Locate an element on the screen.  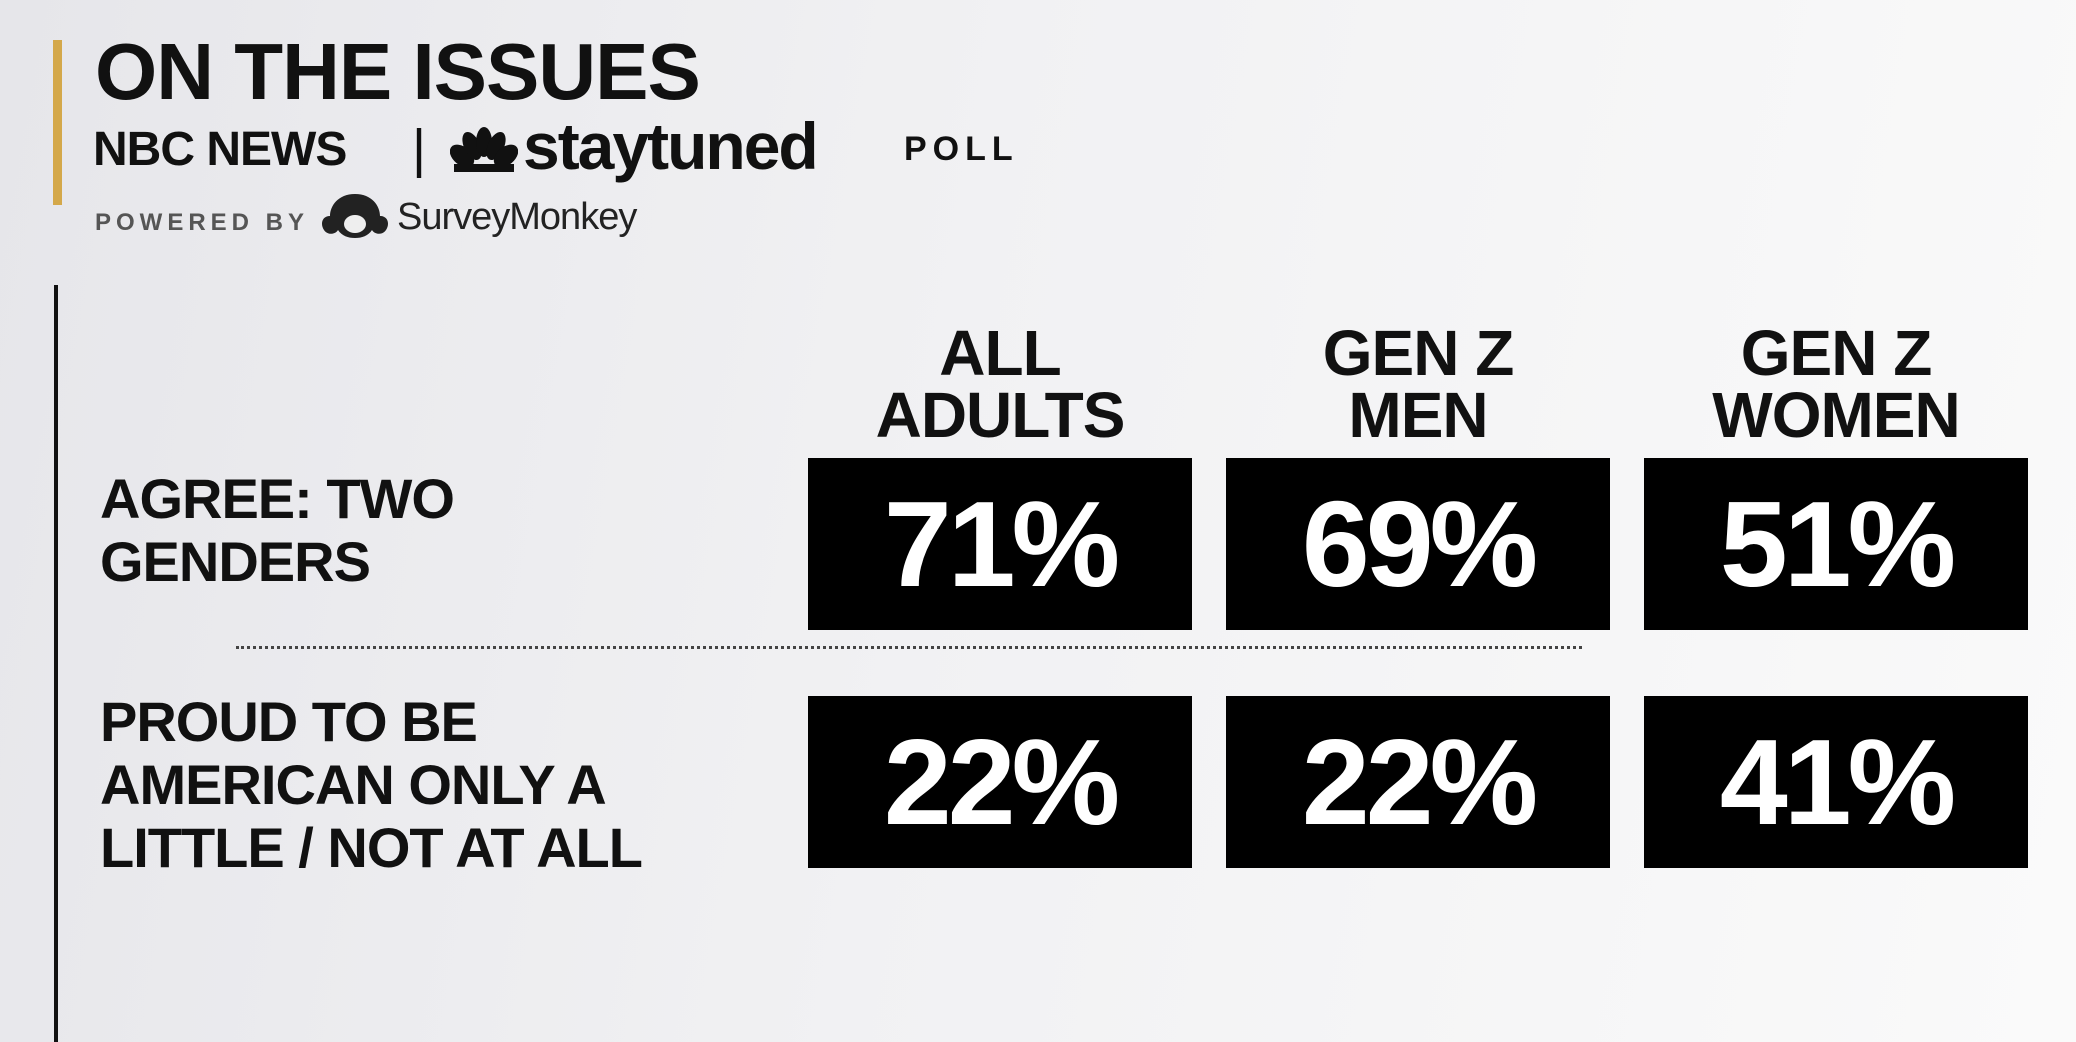
header-line: WOMEN is located at coordinates (1836, 415).